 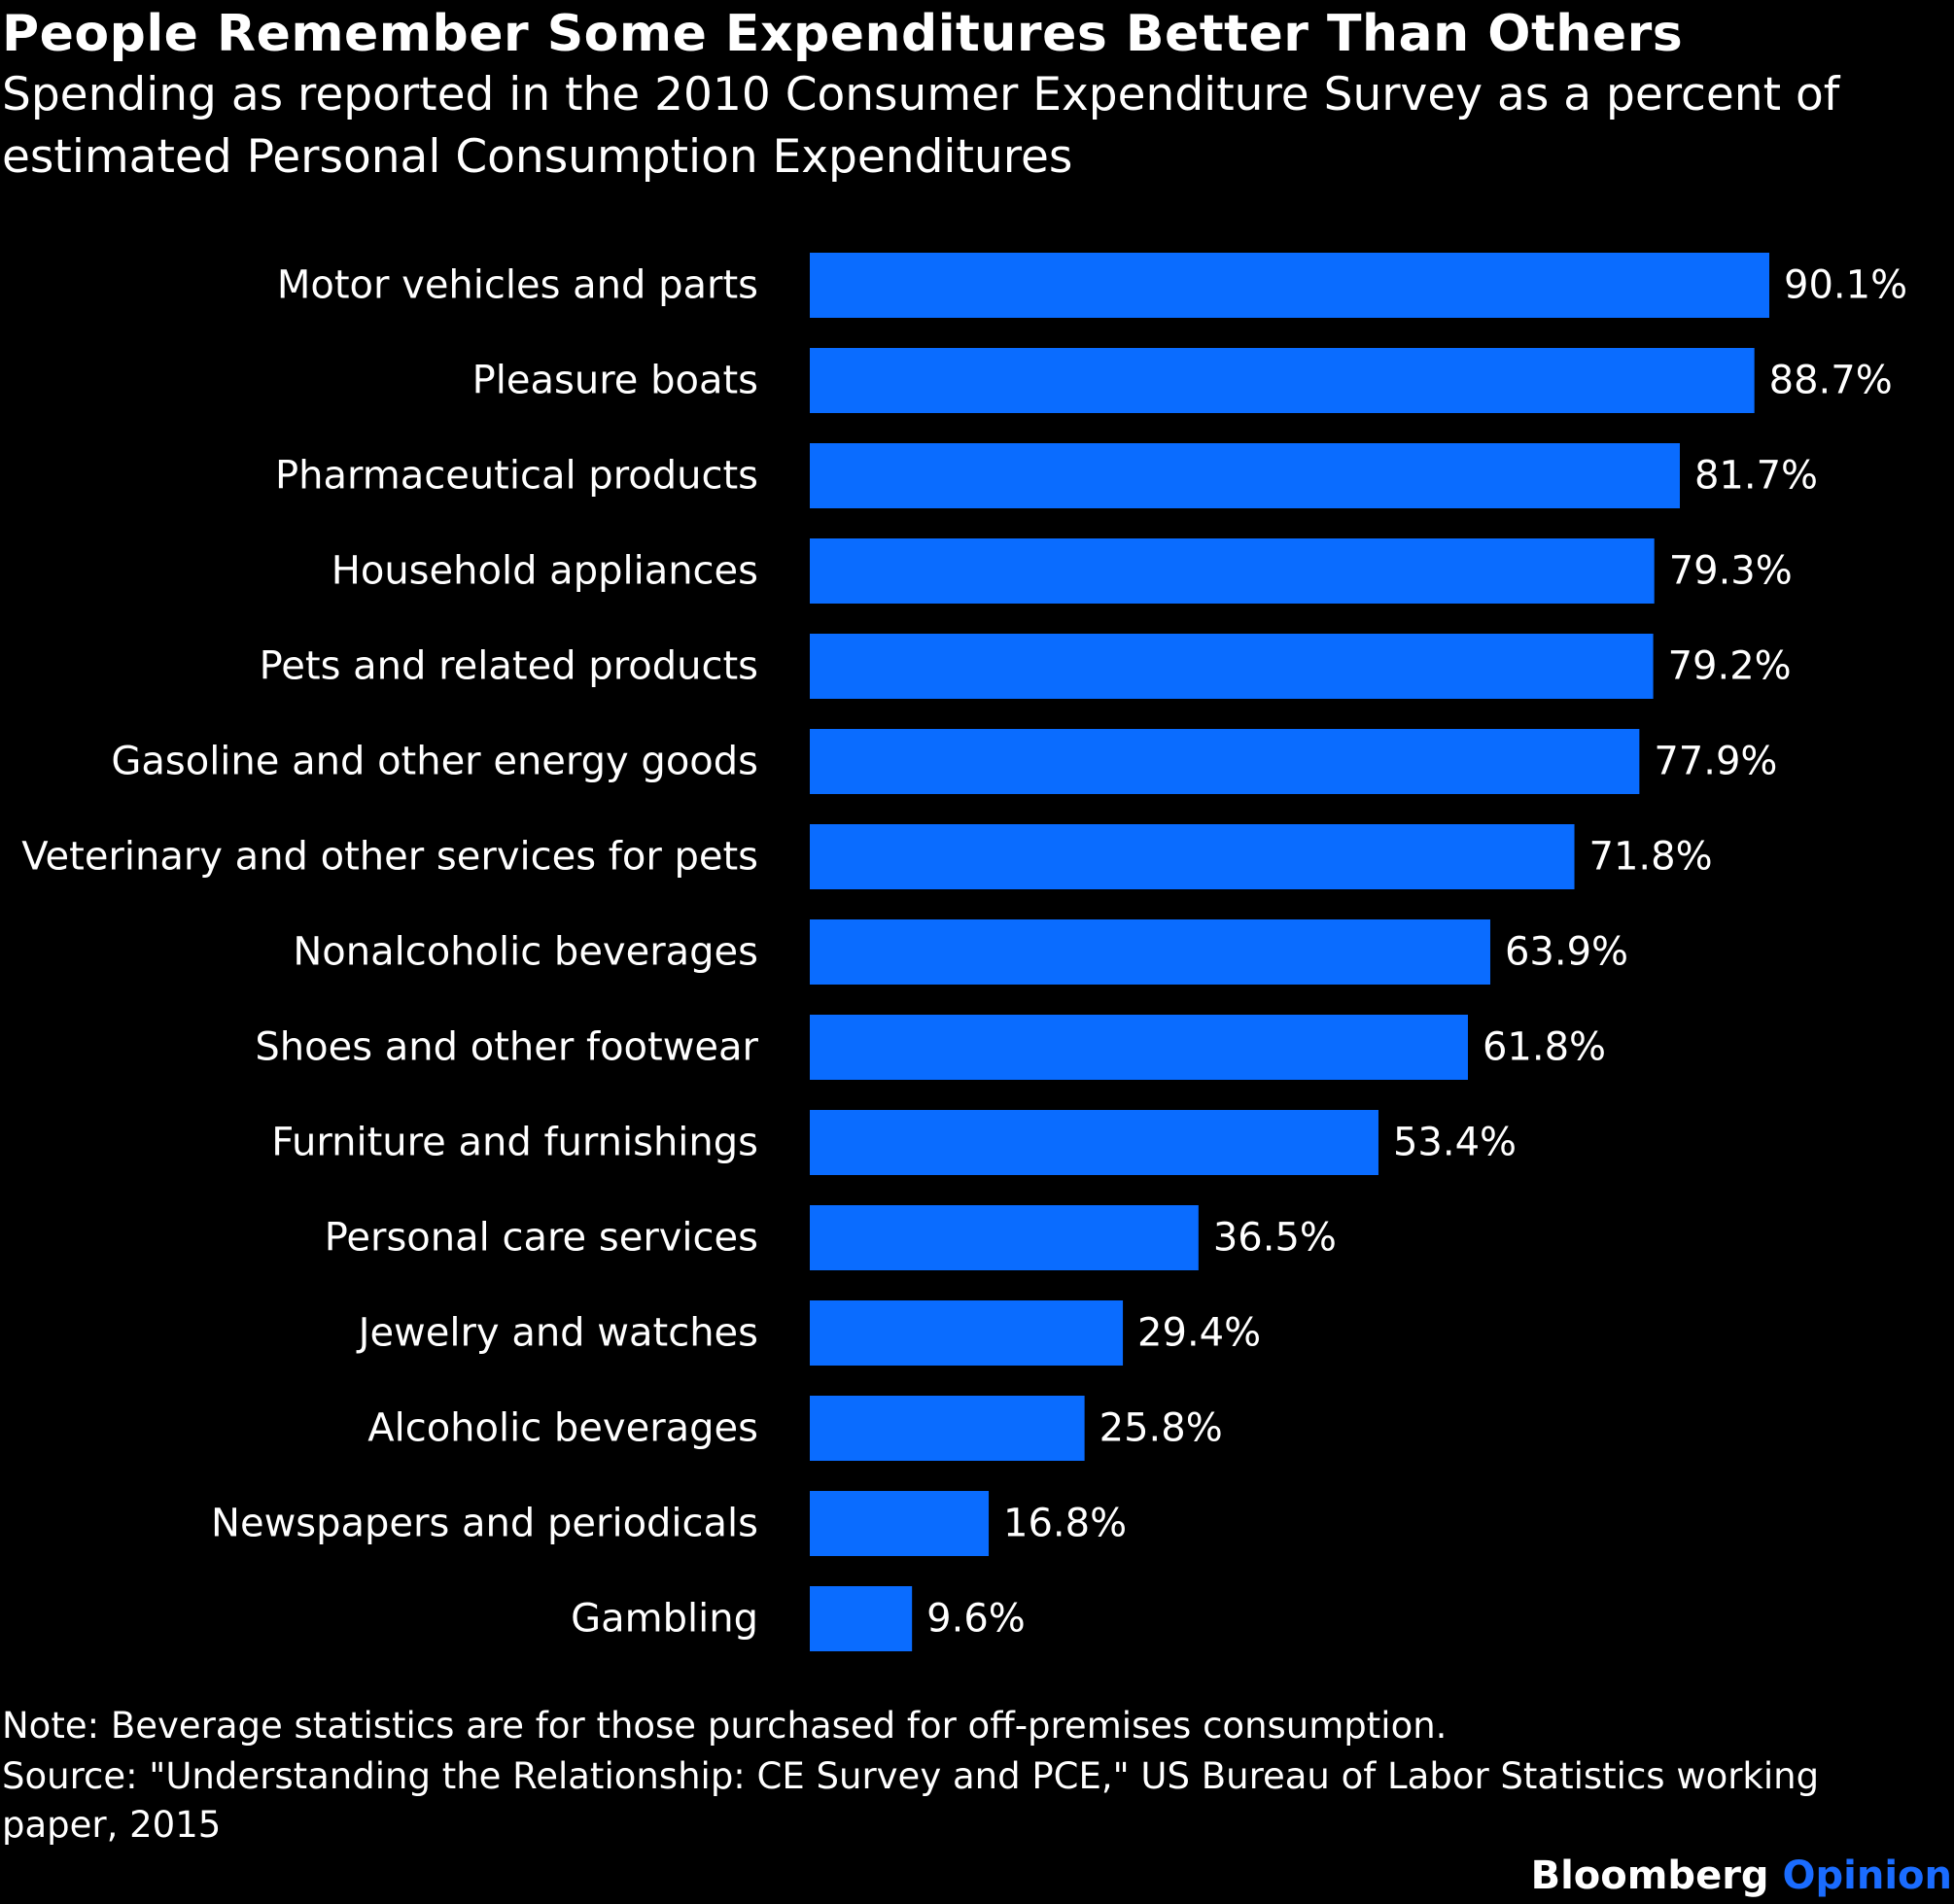 What do you see at coordinates (562, 1428) in the screenshot?
I see `category-label: Alcoholic beverages` at bounding box center [562, 1428].